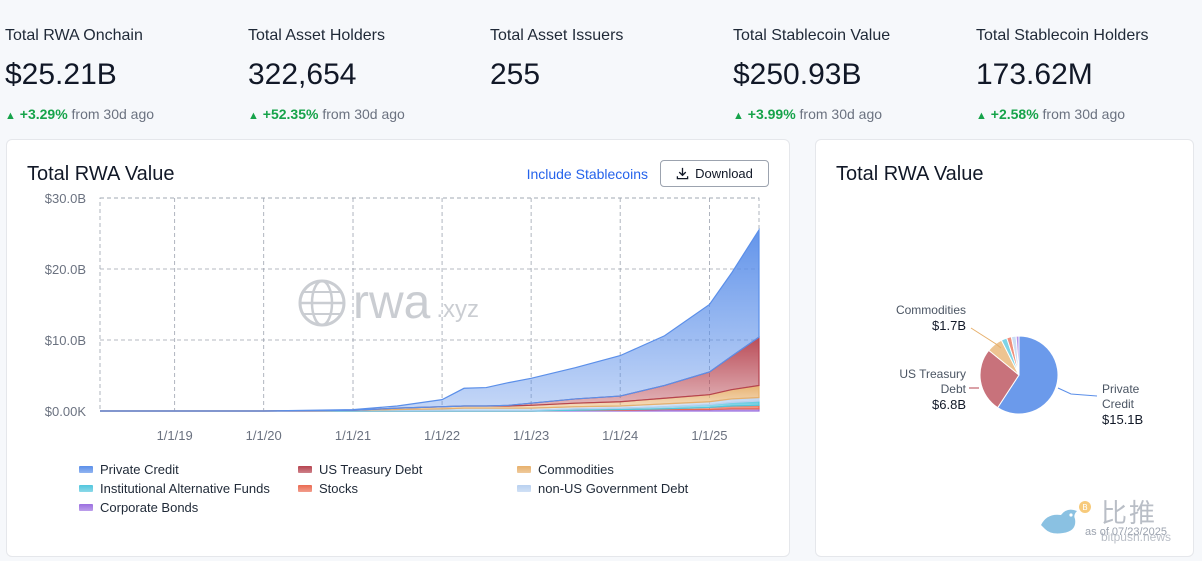 The height and width of the screenshot is (561, 1202). Describe the element at coordinates (910, 174) in the screenshot. I see `pie-title: Total RWA Value` at that location.